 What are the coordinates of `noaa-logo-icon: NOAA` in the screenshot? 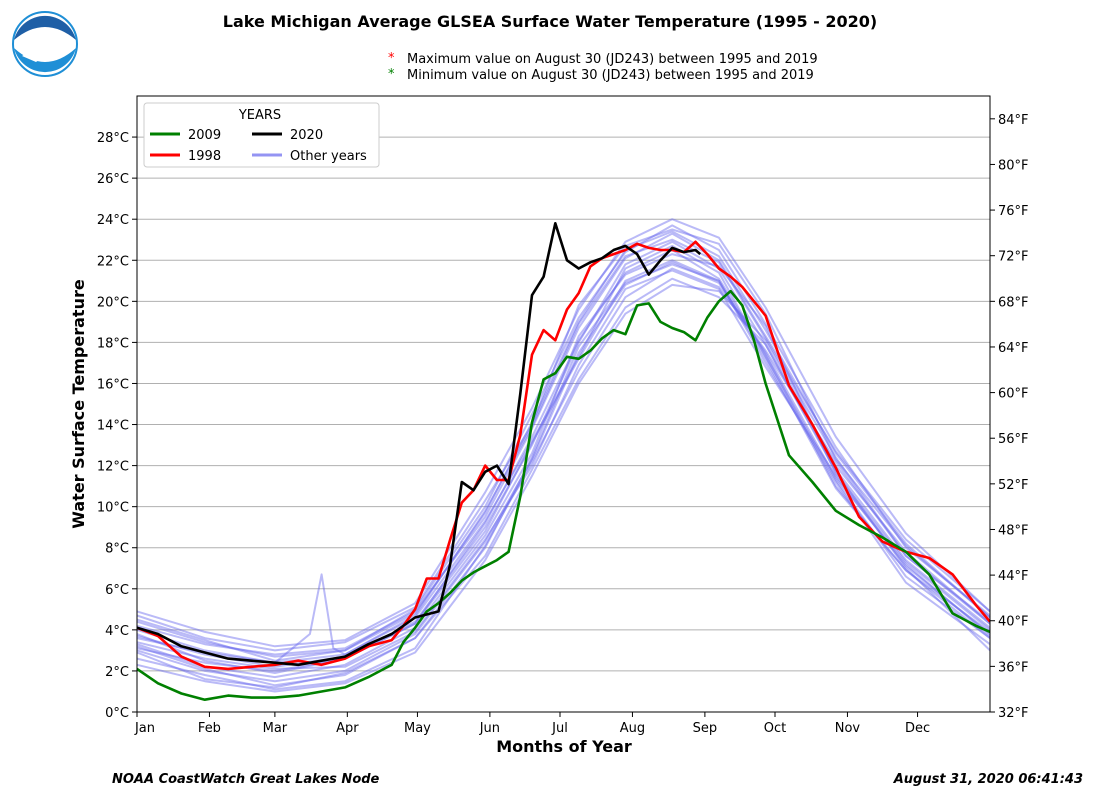 It's located at (45, 44).